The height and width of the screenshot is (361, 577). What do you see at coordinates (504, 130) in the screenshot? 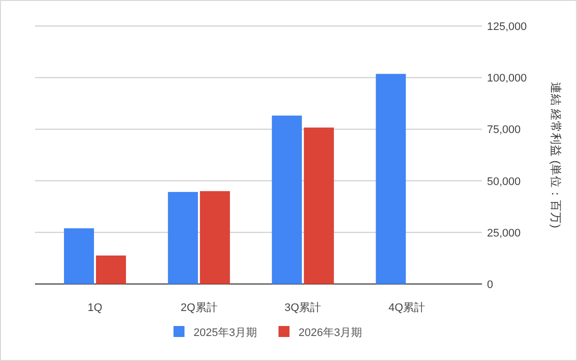
I see `y-tick-label: 75,000` at bounding box center [504, 130].